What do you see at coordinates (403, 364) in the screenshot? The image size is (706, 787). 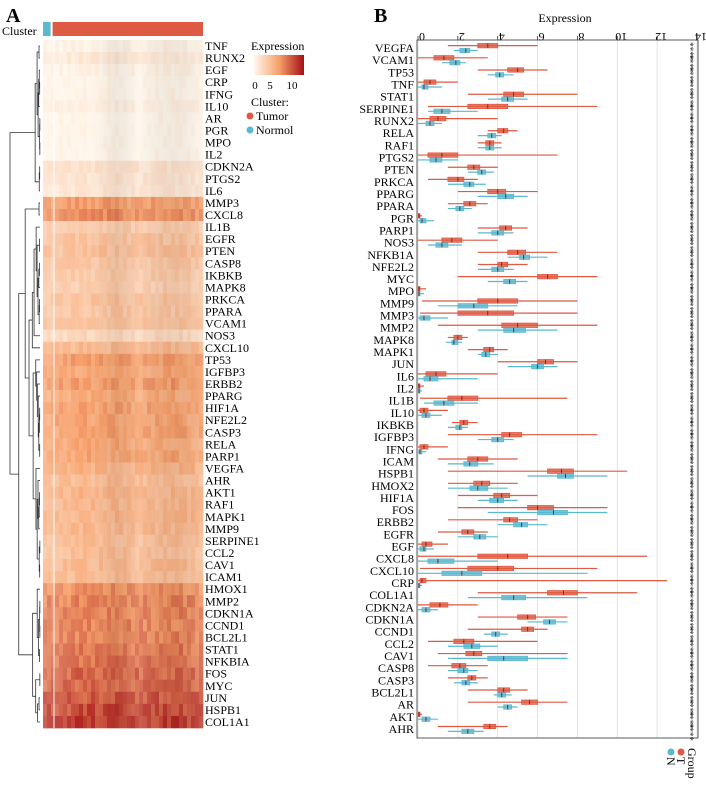 I see `boxplot-gene-label: JUN` at bounding box center [403, 364].